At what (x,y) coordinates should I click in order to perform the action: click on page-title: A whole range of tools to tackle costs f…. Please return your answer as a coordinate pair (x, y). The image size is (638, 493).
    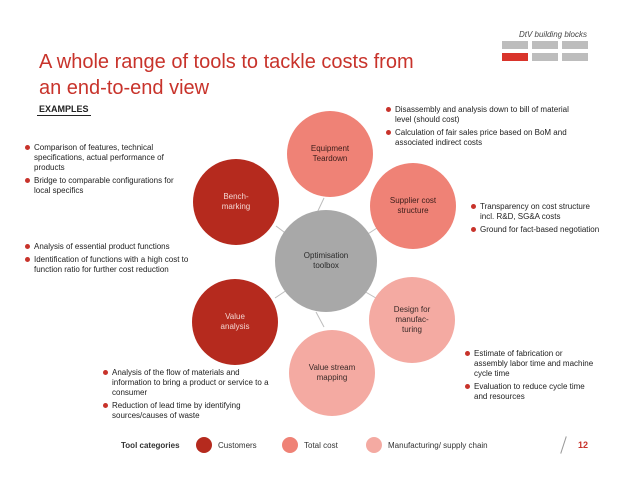
    Looking at the image, I should click on (226, 75).